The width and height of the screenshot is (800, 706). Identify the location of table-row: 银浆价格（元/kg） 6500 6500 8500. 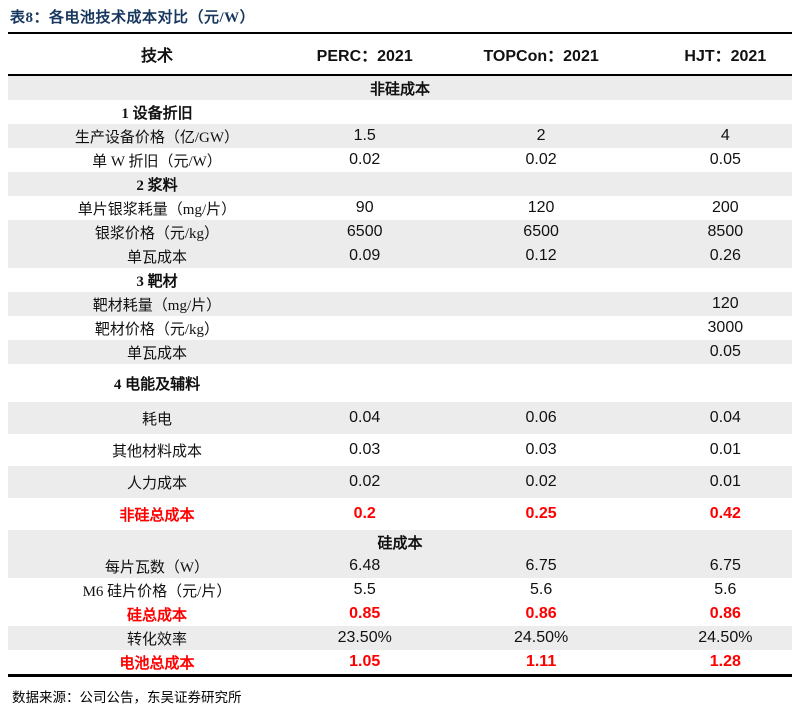
(400, 232).